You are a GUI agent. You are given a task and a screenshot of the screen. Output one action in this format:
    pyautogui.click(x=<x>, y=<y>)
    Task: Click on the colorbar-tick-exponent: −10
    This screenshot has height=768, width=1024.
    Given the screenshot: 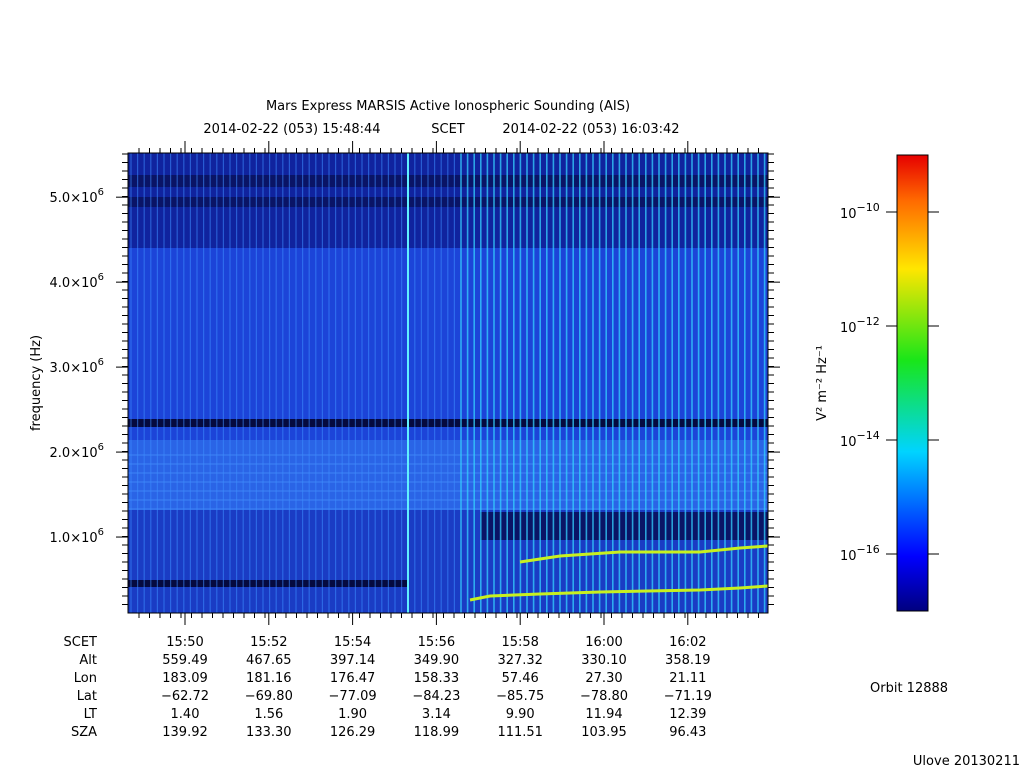 What is the action you would take?
    pyautogui.click(x=868, y=207)
    